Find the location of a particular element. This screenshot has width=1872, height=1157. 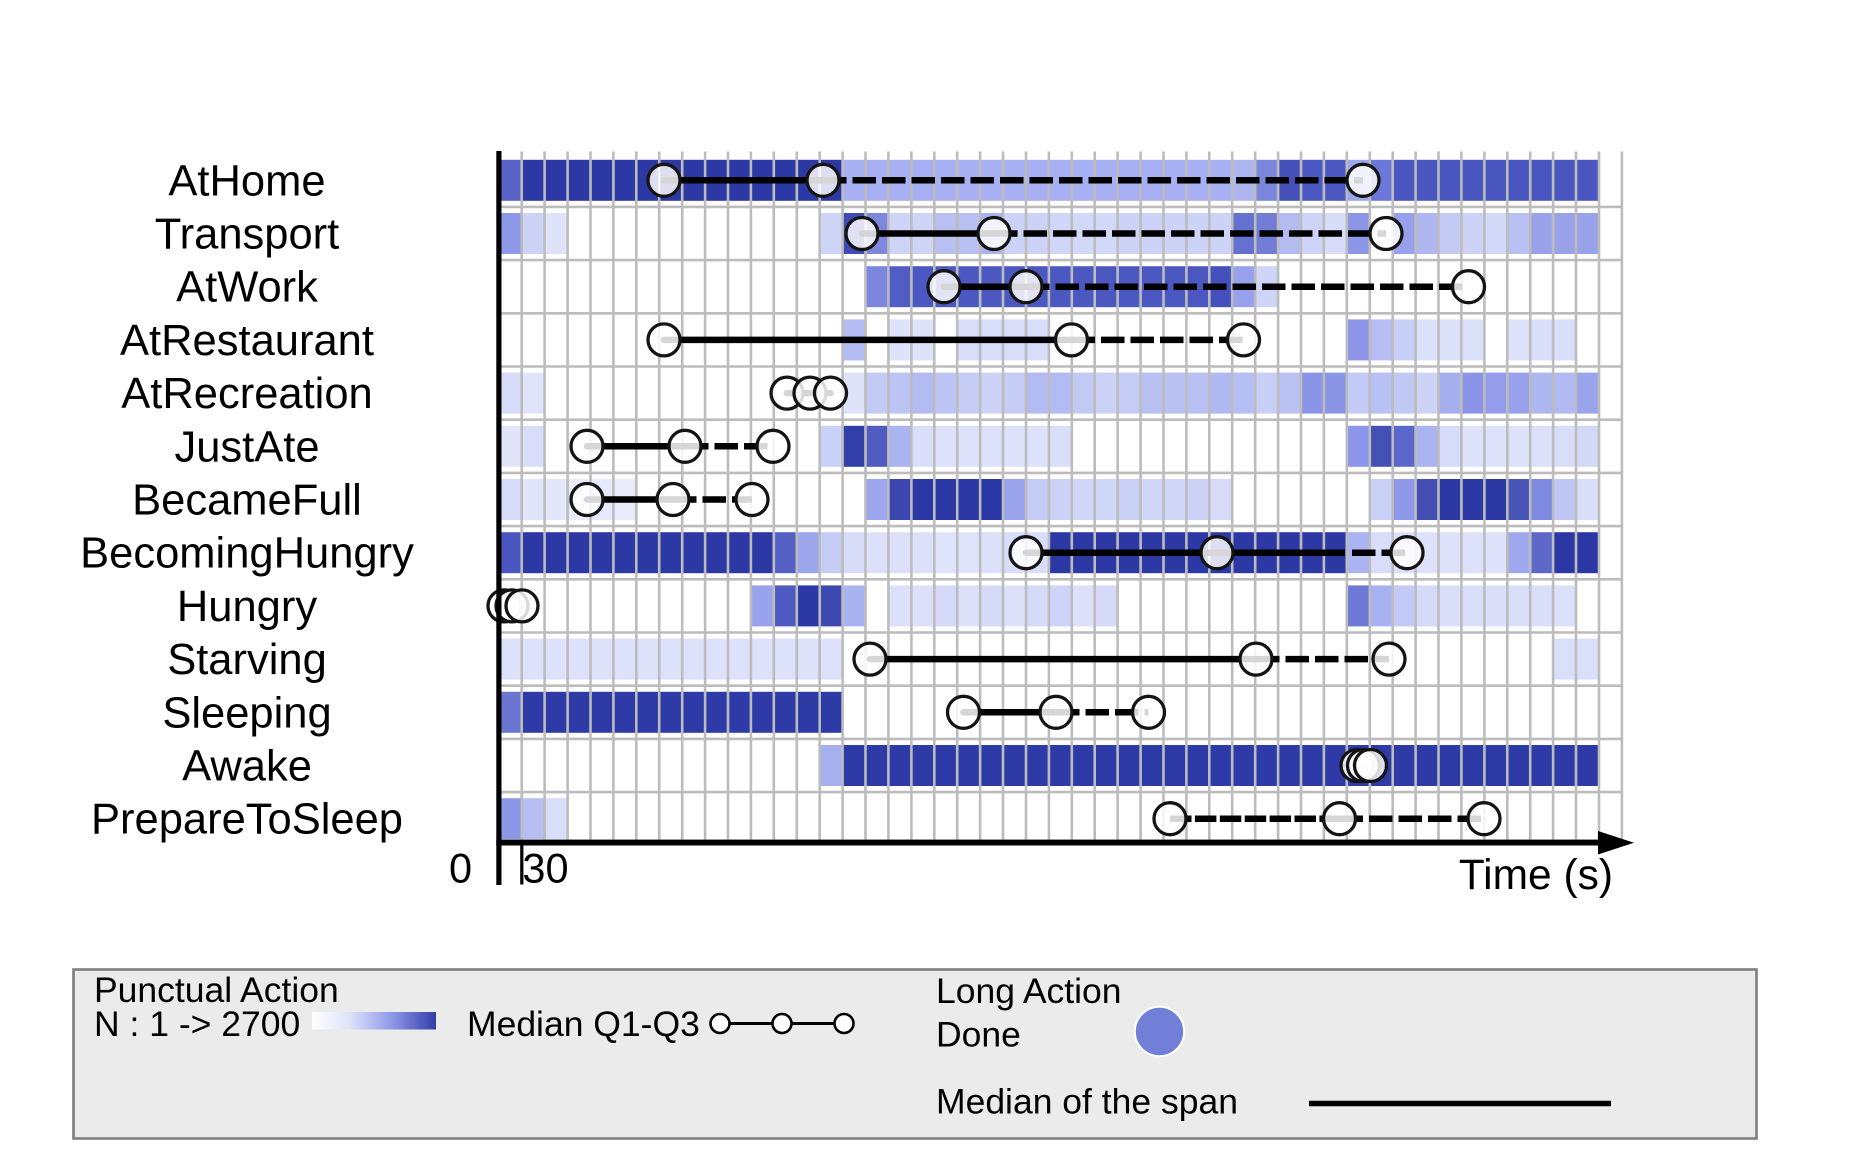

svg-text: BecameFull is located at coordinates (247, 501).